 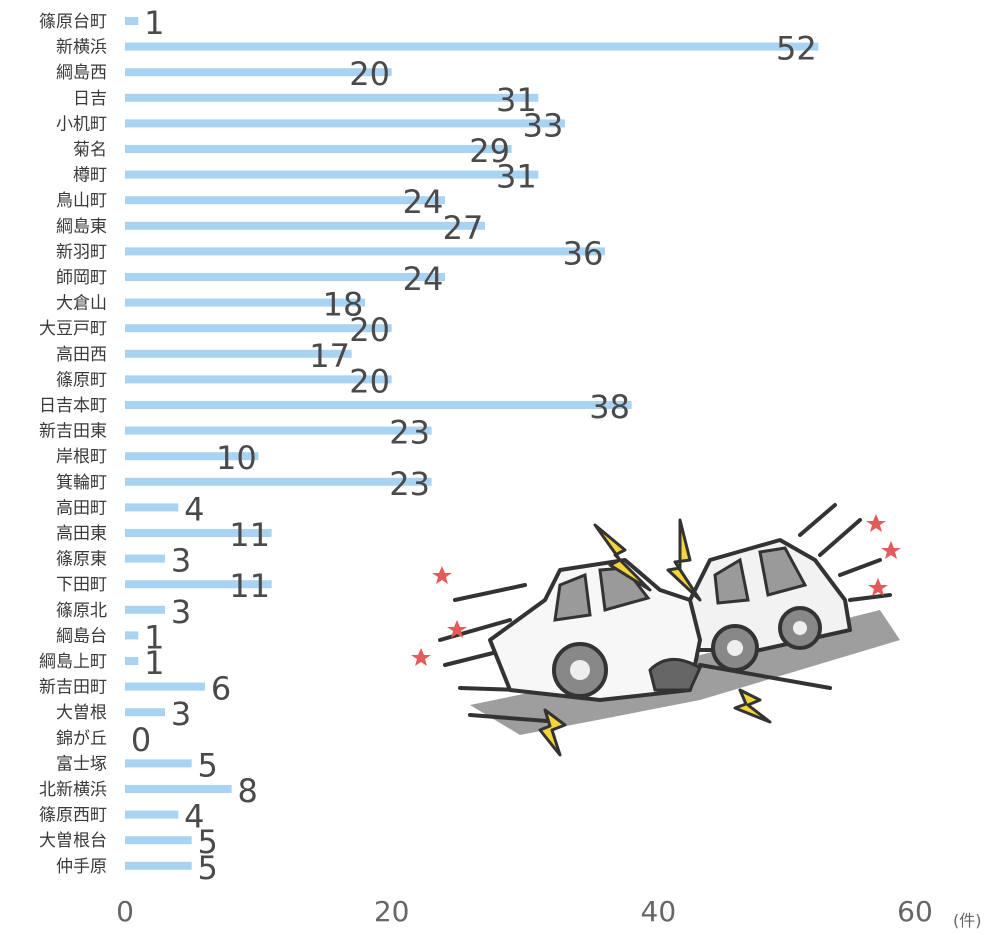 I want to click on category-label-4: 小机町, so click(x=81, y=124).